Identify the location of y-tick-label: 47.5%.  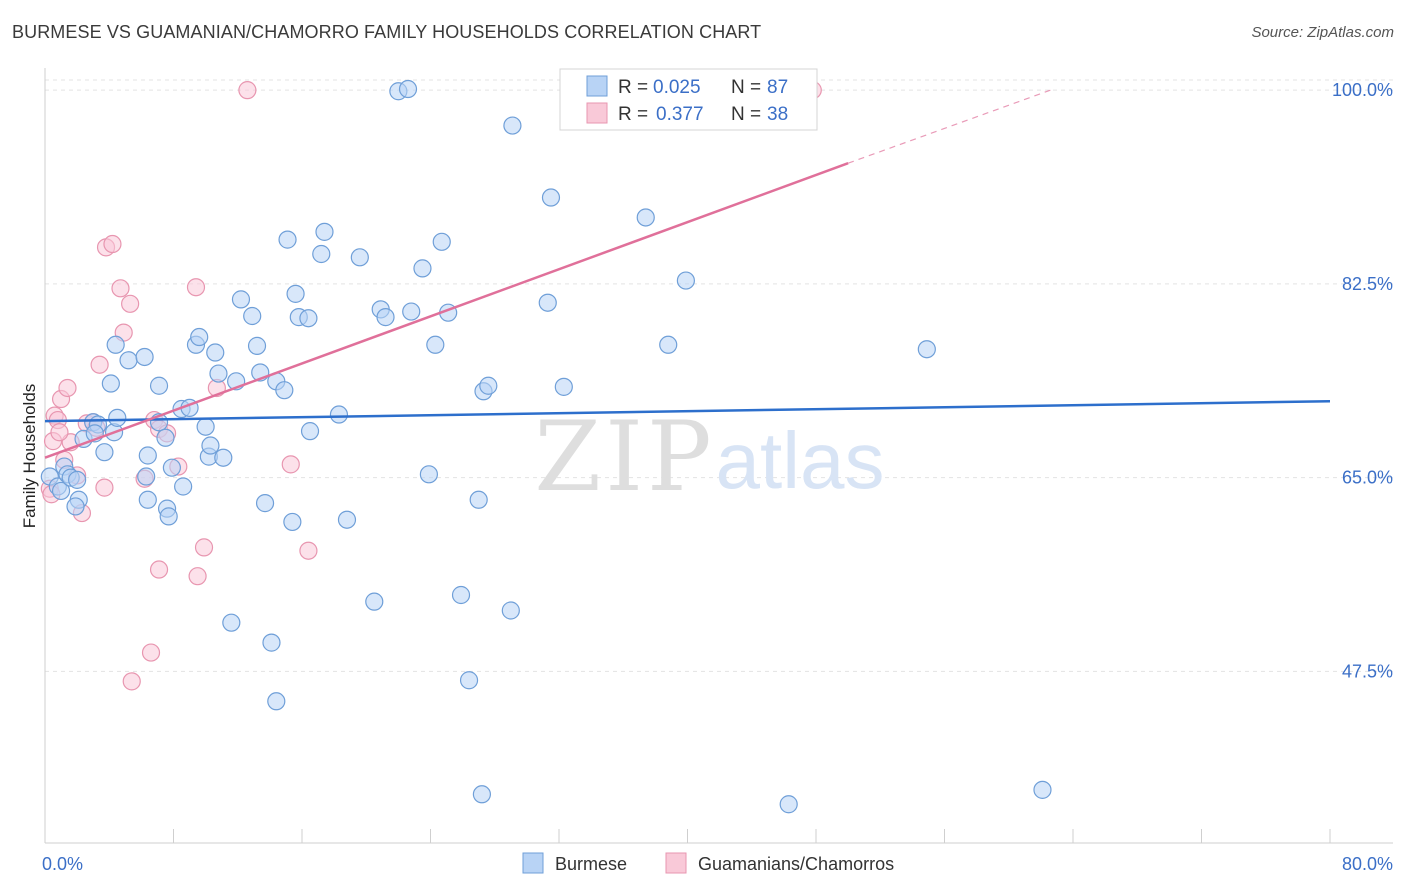
(1367, 671).